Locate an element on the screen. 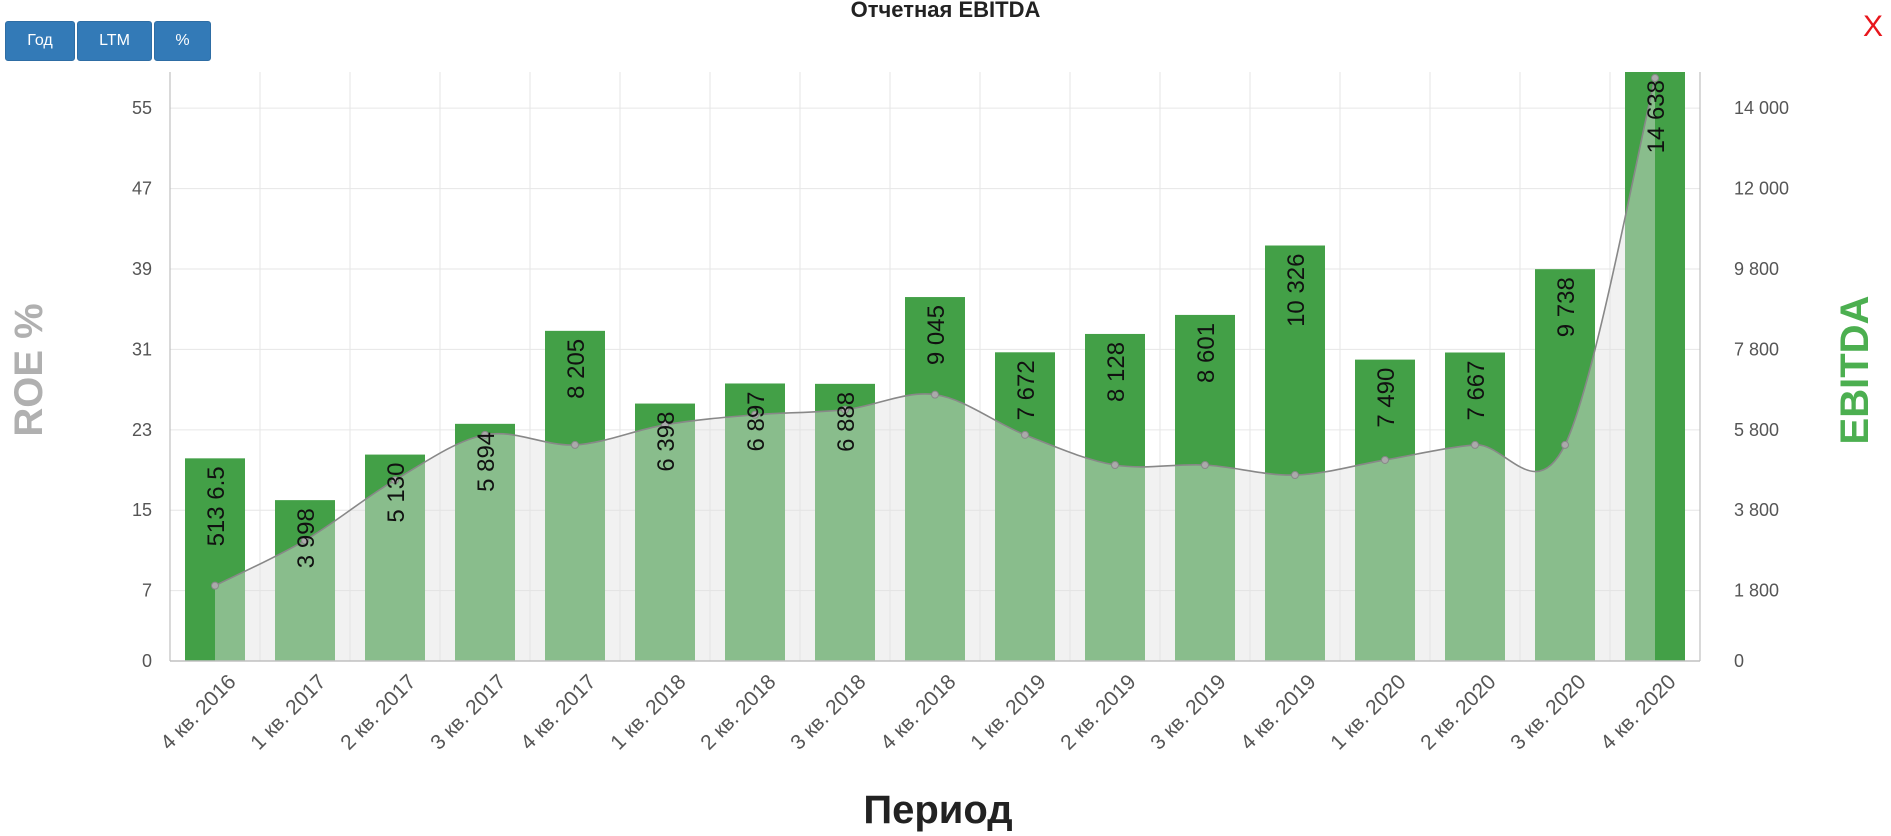  x-tick-label: 1 кв. 2020 is located at coordinates (1368, 712).